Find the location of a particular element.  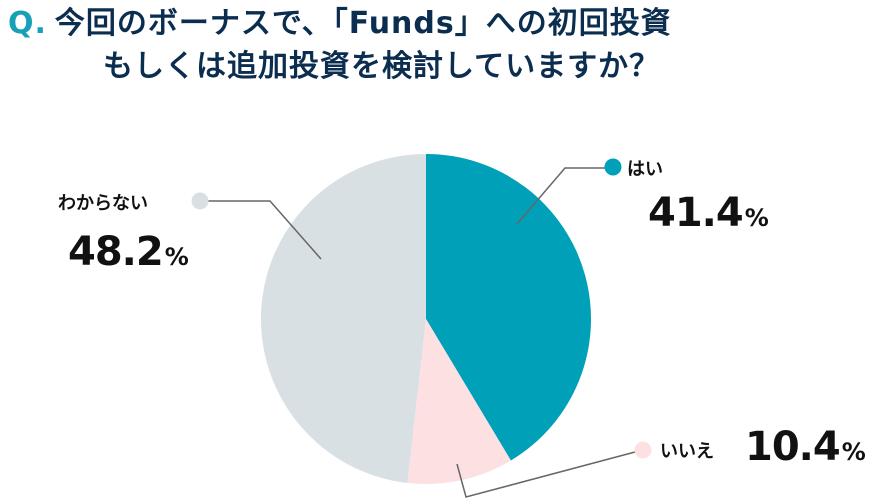

legend-dot-no is located at coordinates (643, 450).